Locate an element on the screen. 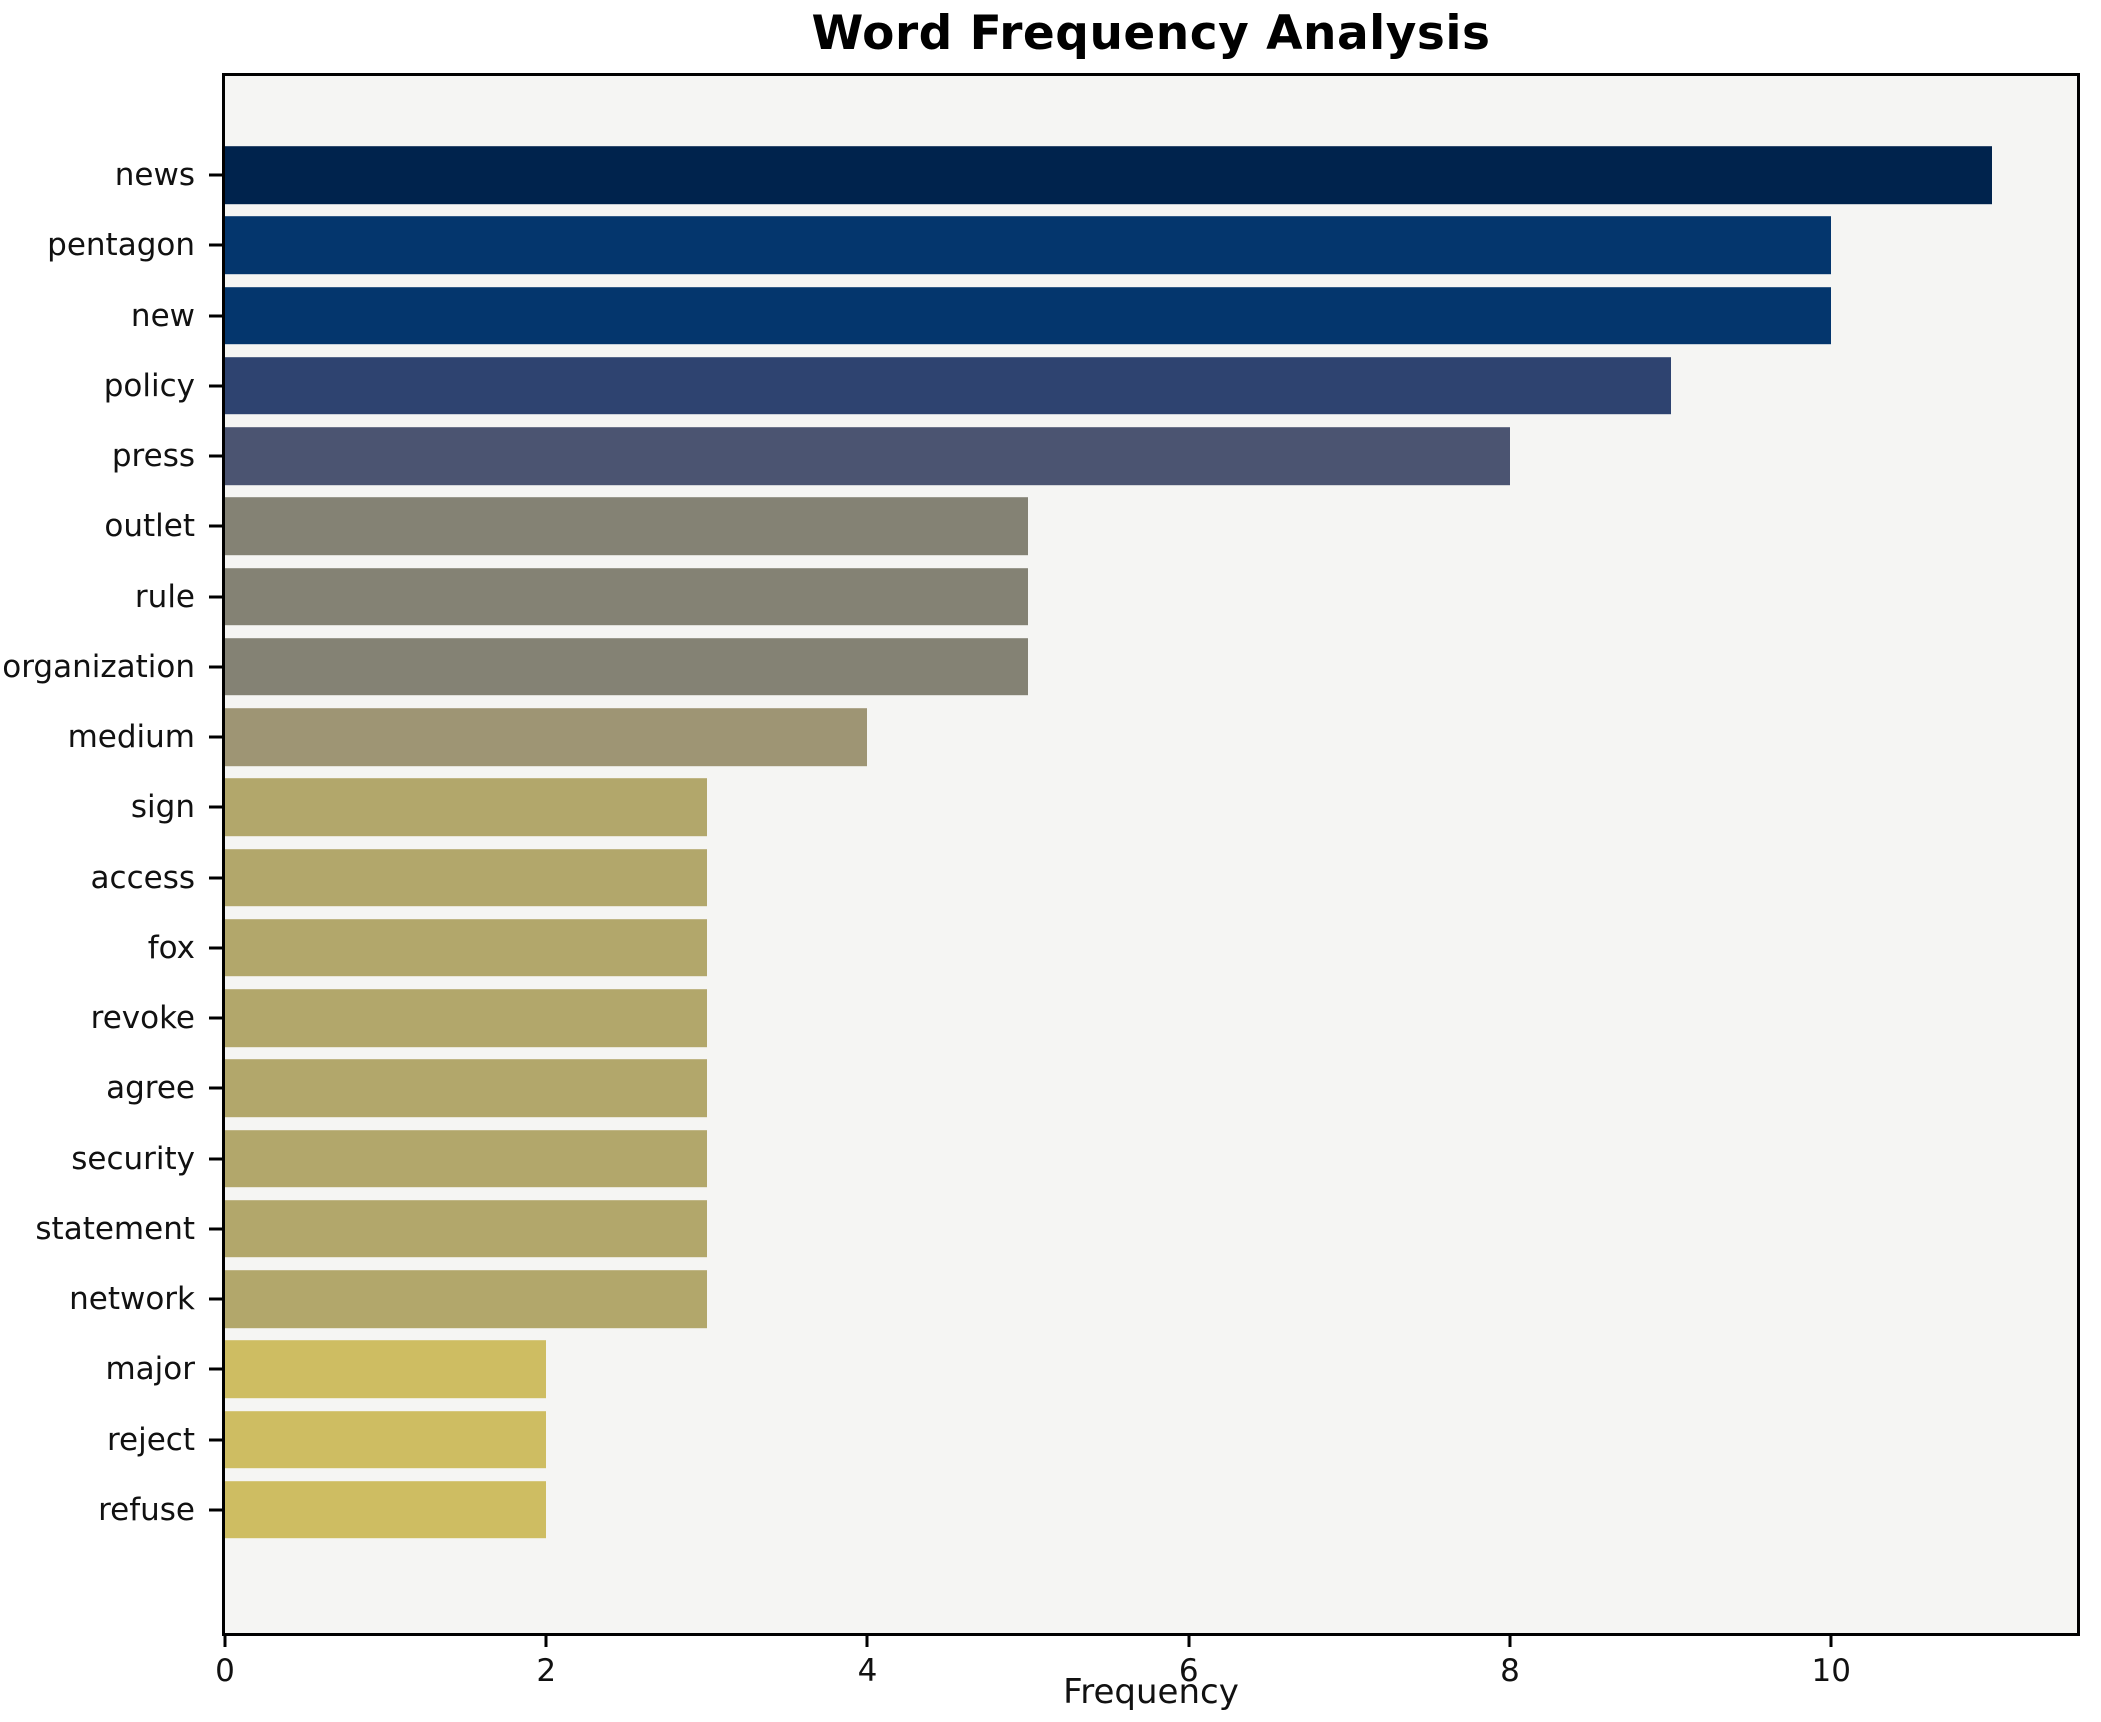  bar-row-rule: rule is located at coordinates (1106, 597).